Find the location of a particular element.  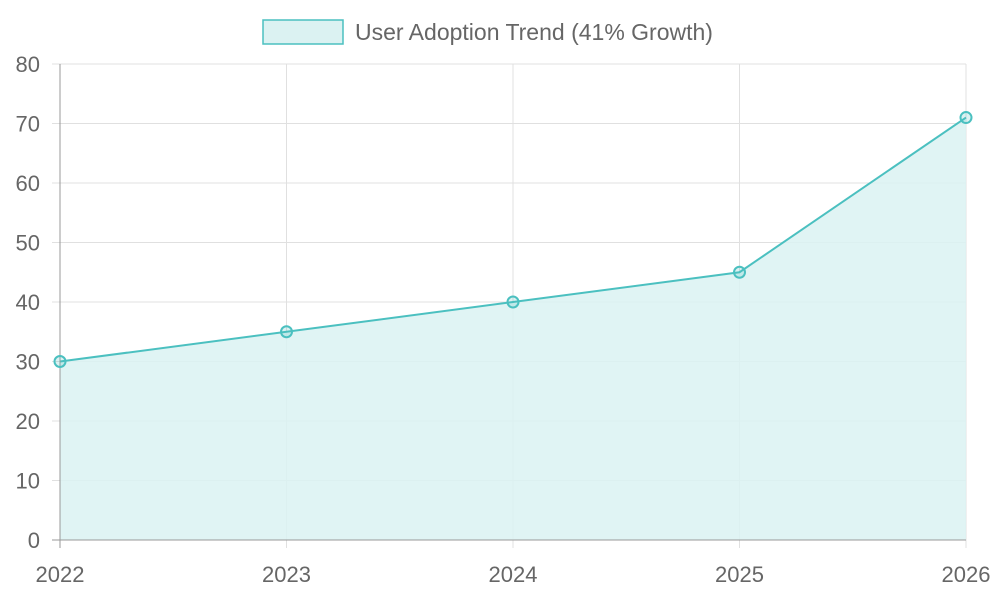

x-tick-label: 2022 is located at coordinates (60, 574).